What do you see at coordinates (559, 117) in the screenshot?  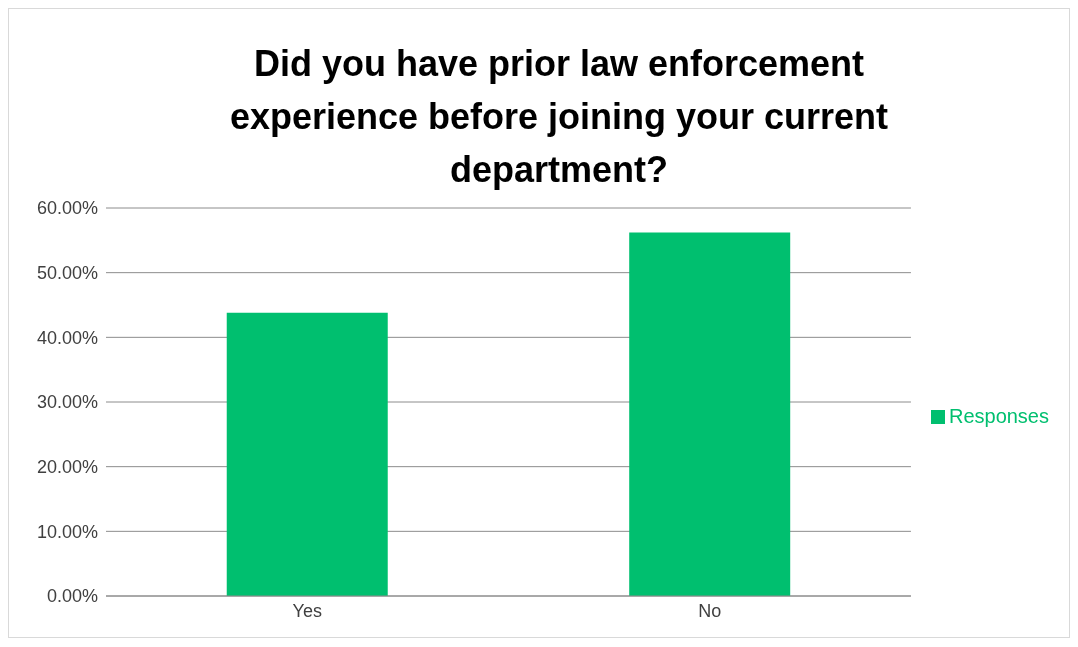 I see `chart-title: Did you have prior law enforcement experience before joining your current department?` at bounding box center [559, 117].